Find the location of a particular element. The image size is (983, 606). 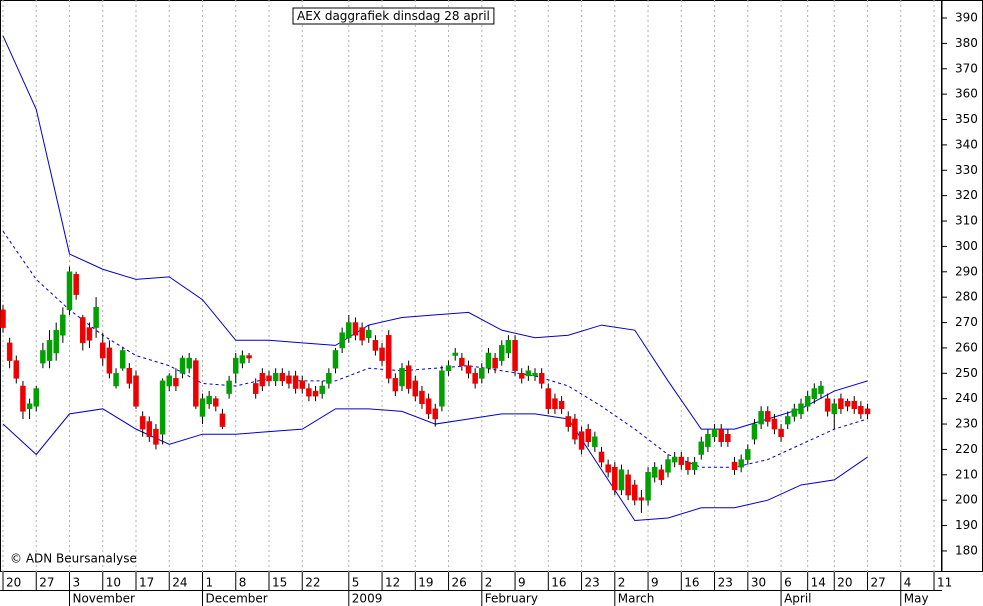

x-tick-label: 15 is located at coordinates (279, 583).